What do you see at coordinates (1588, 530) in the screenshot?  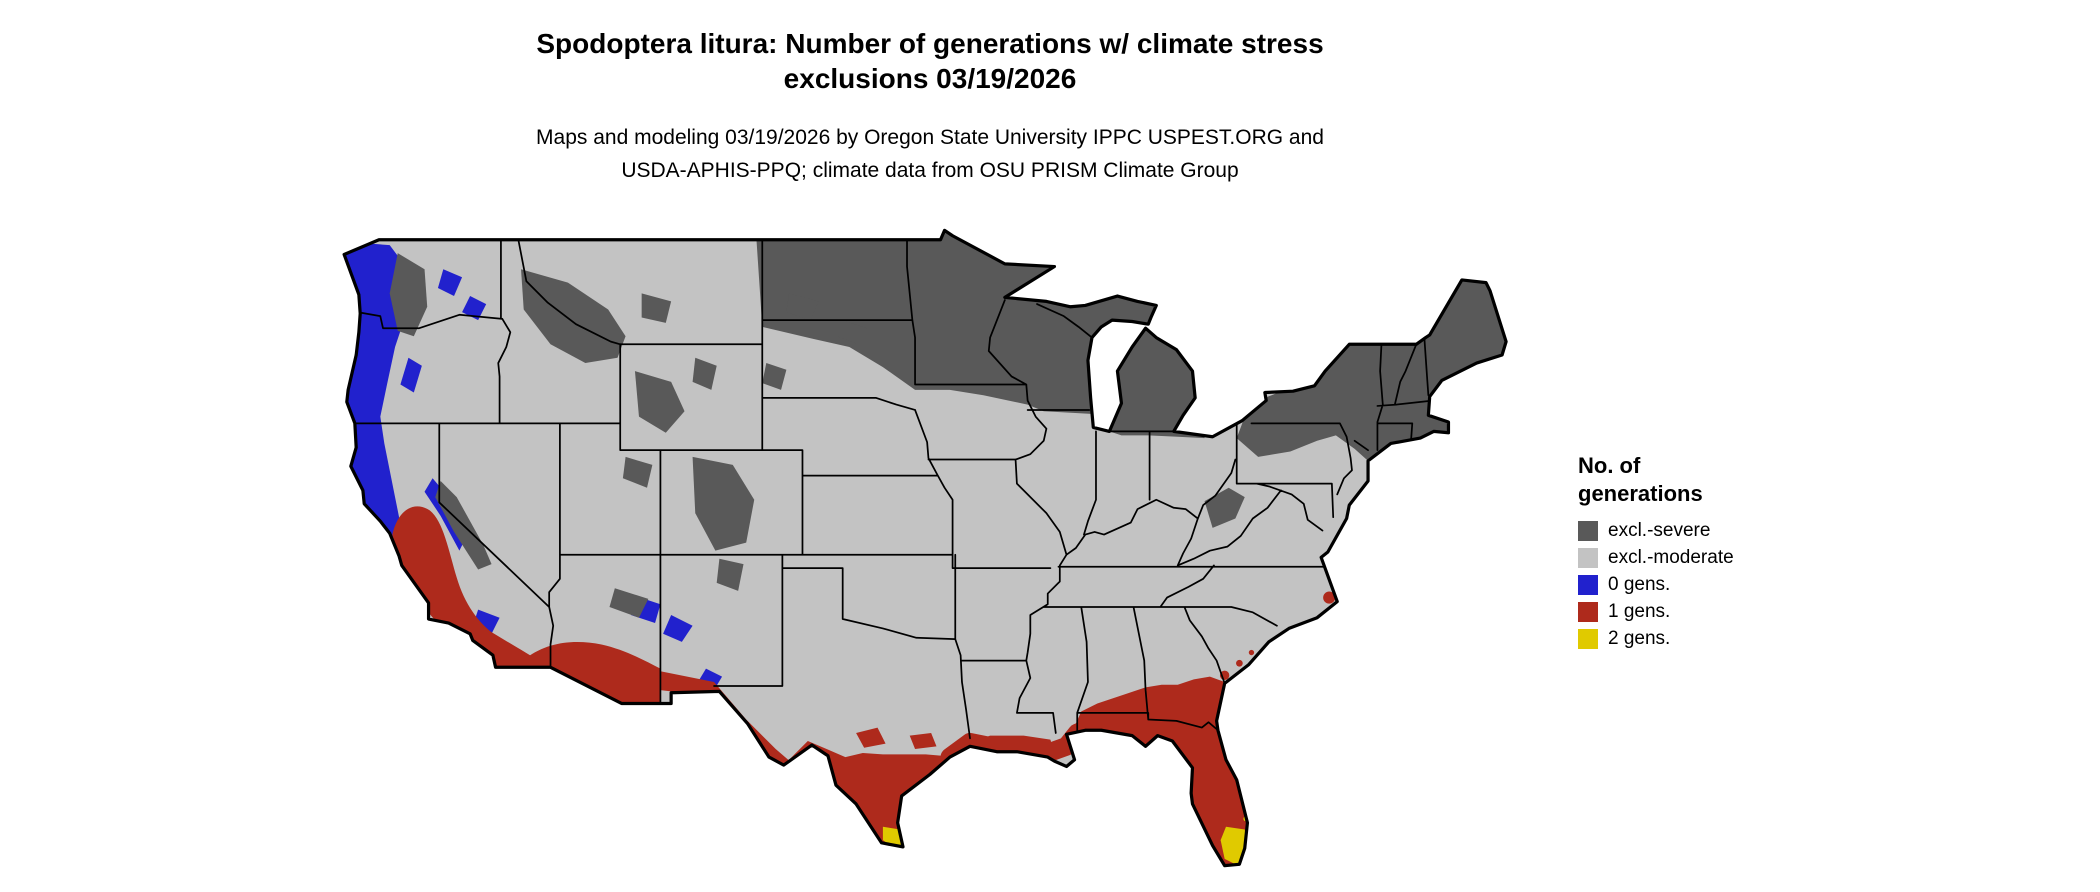 I see `legend-swatch-excl-severe` at bounding box center [1588, 530].